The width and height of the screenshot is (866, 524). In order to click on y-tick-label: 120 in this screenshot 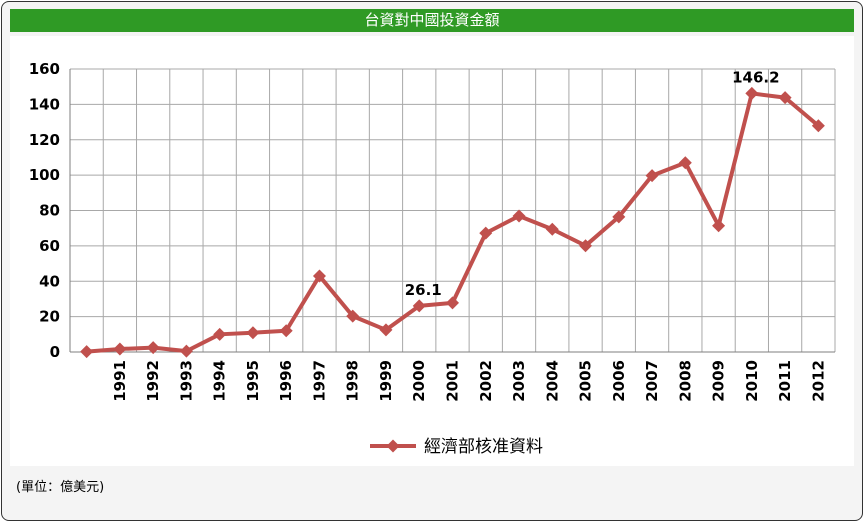, I will do `click(44, 140)`.